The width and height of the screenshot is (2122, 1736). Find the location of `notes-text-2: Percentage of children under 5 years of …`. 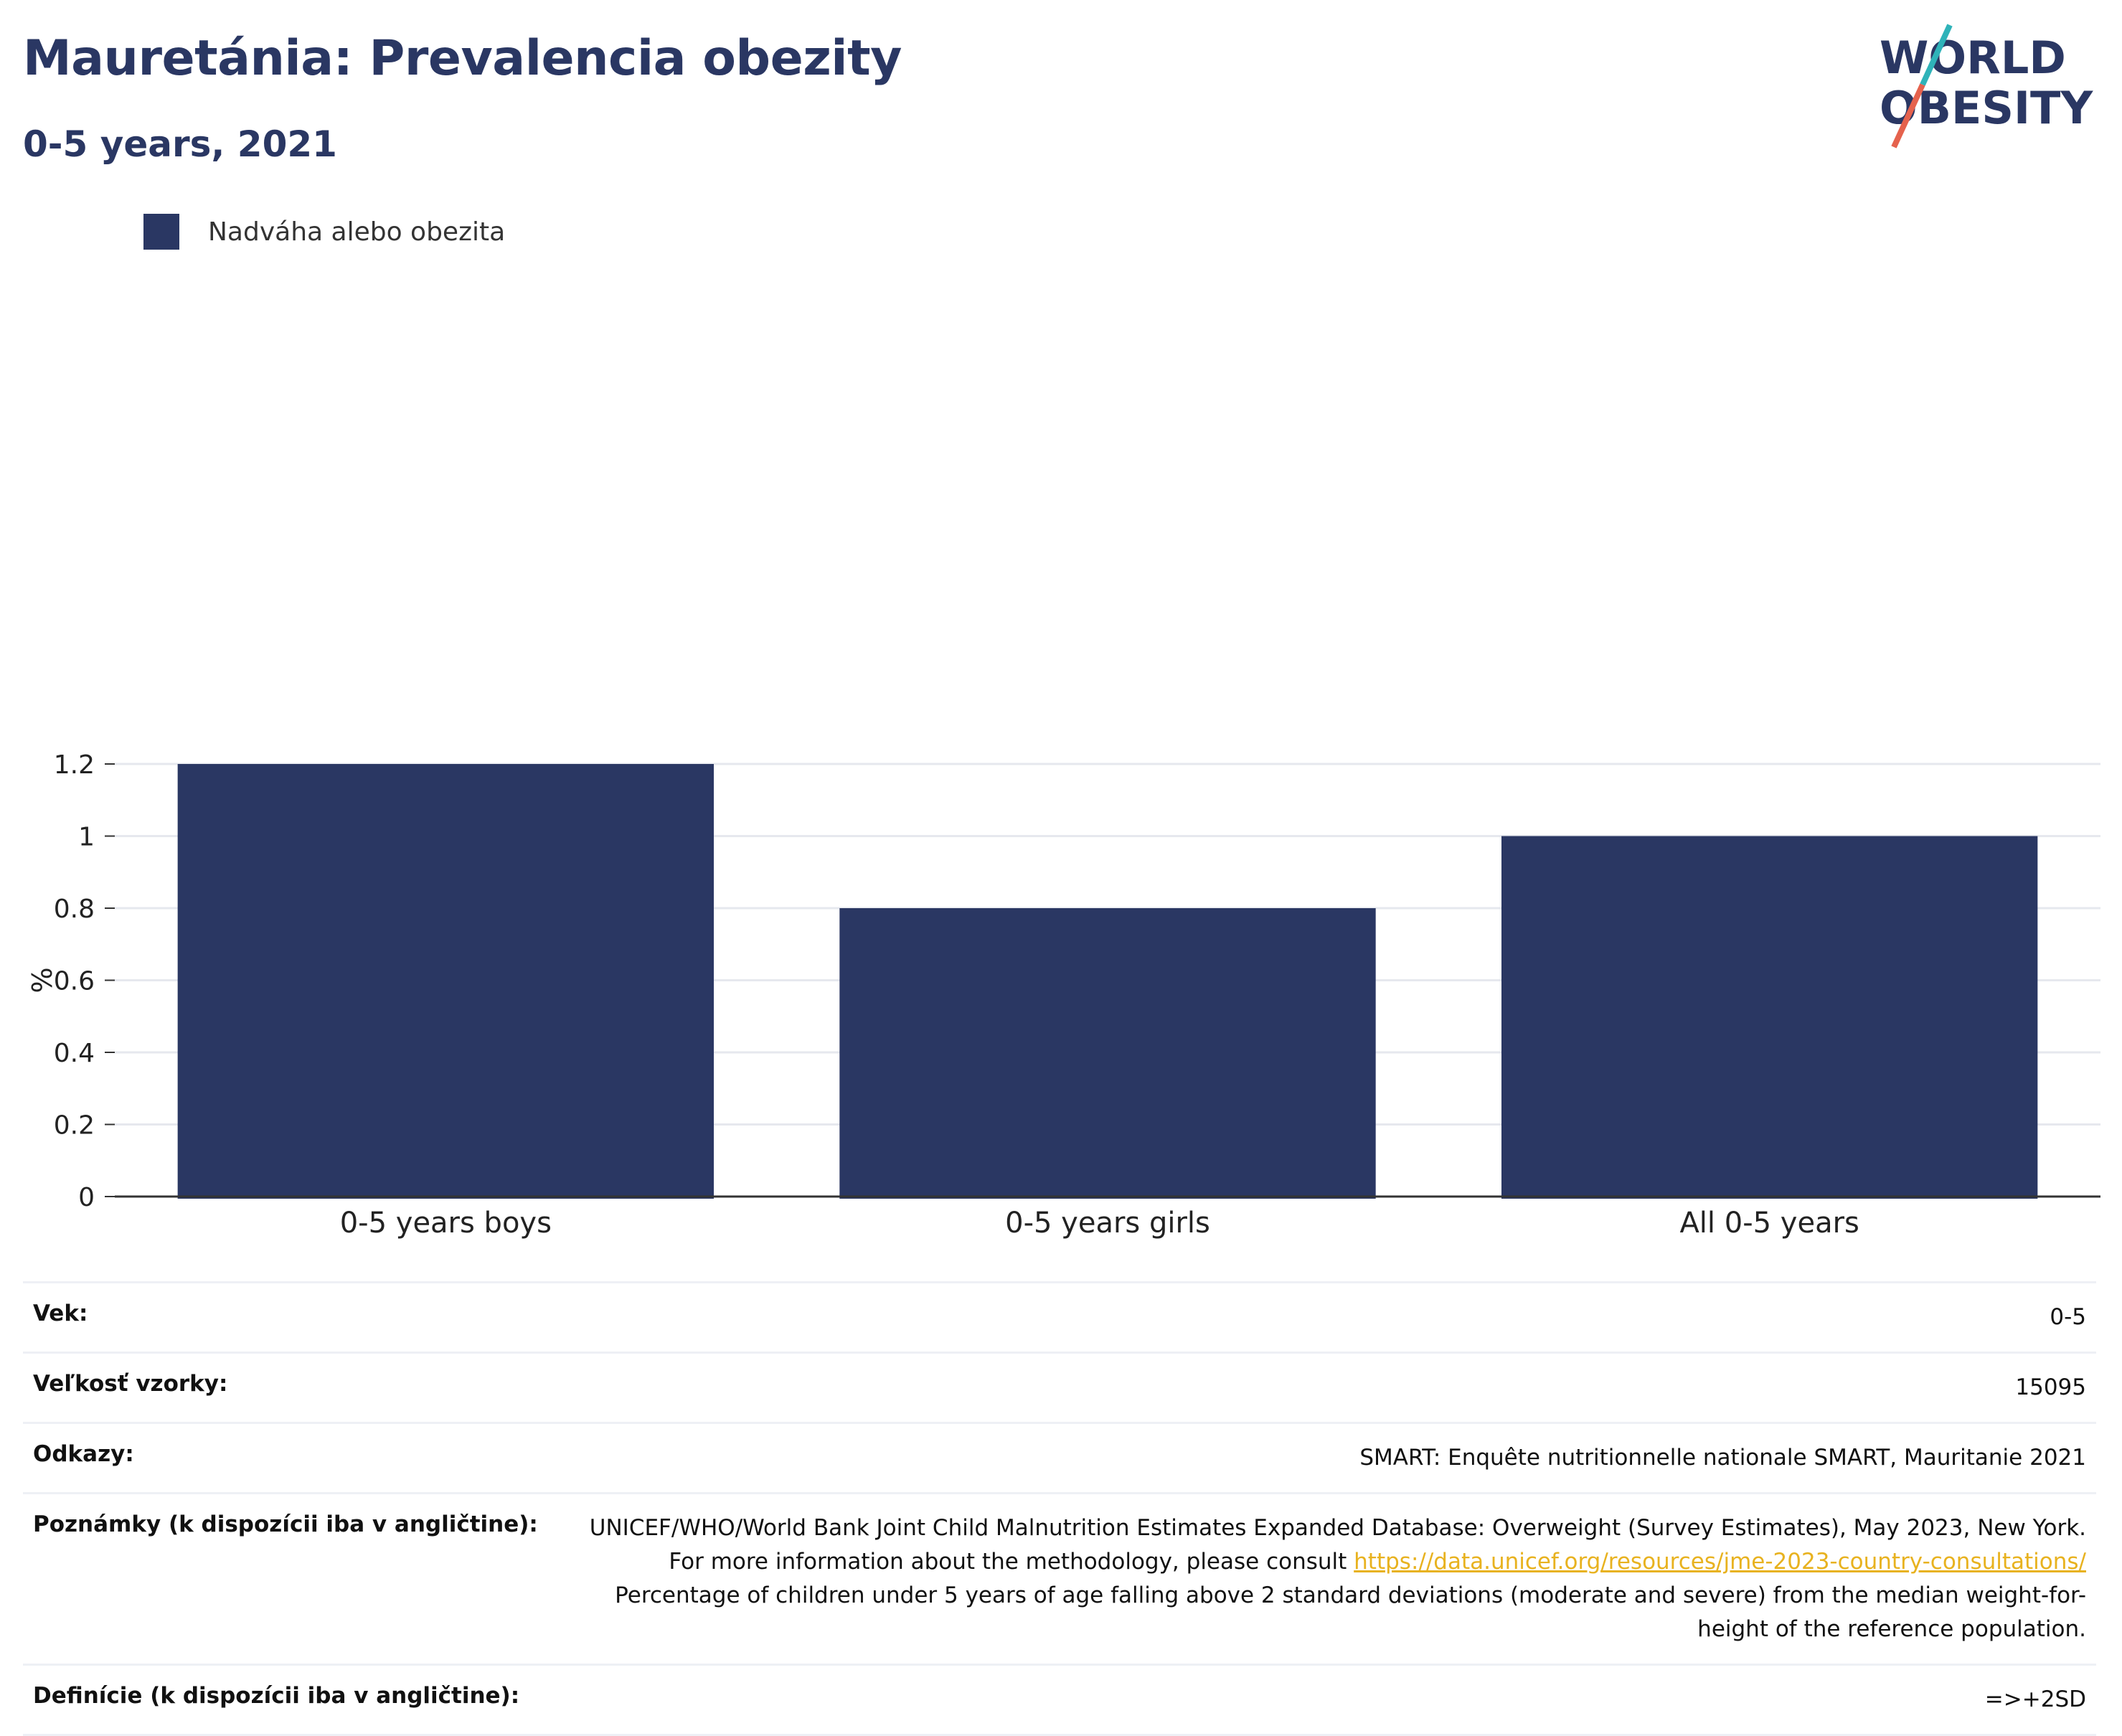

notes-text-2: Percentage of children under 5 years of … is located at coordinates (1350, 1612).